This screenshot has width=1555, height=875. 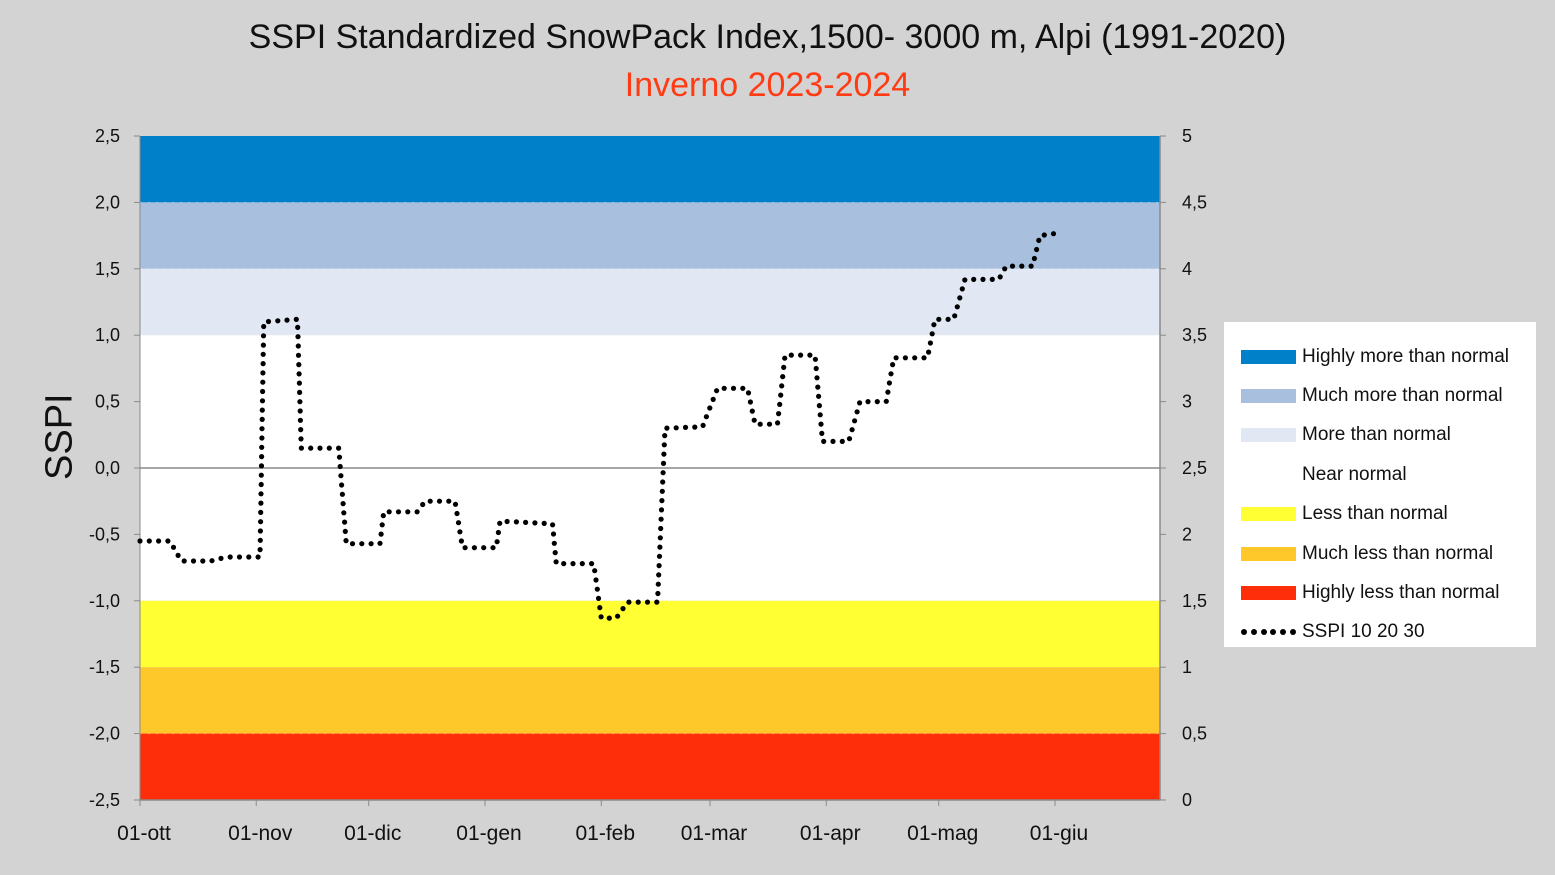 What do you see at coordinates (1187, 136) in the screenshot?
I see `y2-tick-label: 5` at bounding box center [1187, 136].